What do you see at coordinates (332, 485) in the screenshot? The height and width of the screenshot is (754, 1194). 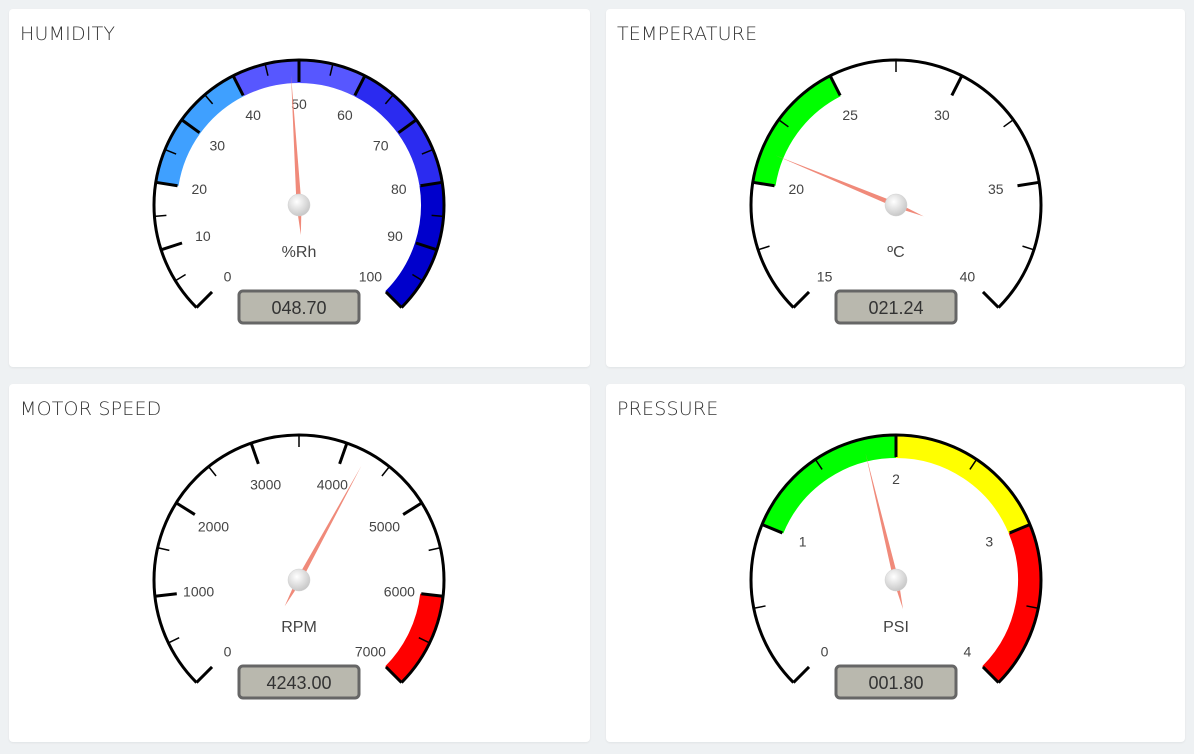 I see `tick-label: 4000` at bounding box center [332, 485].